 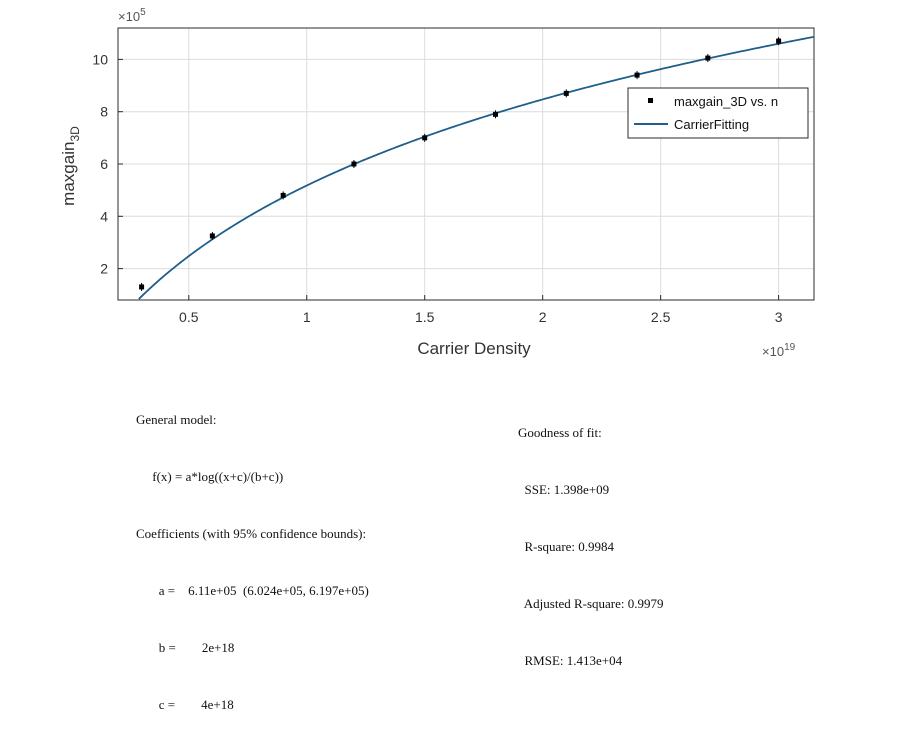 I want to click on x-tick-label: 2.5, so click(x=661, y=317).